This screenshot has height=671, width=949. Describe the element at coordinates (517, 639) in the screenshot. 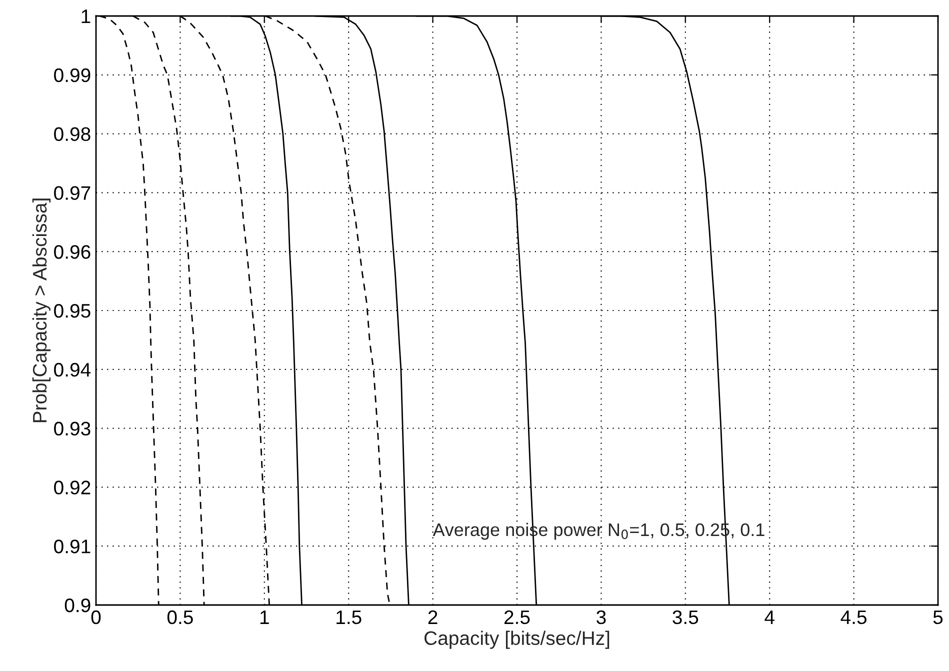

I see `x-axis-title: Capacity [bits/sec/Hz]` at that location.